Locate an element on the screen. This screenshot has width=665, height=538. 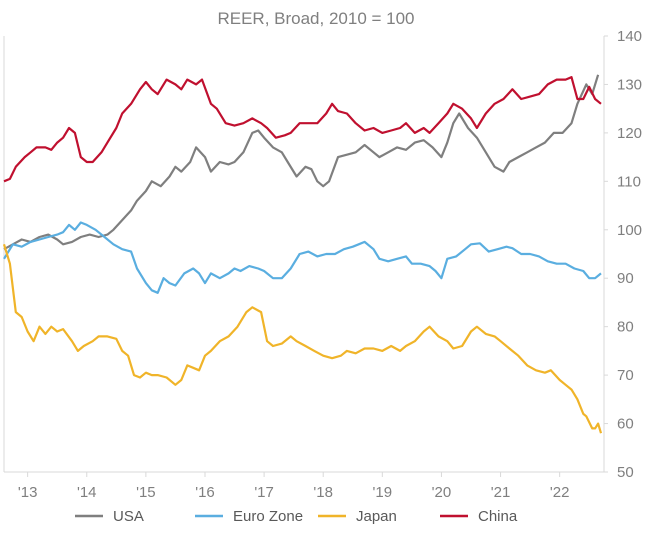
y-tick-label: 50 is located at coordinates (625, 472).